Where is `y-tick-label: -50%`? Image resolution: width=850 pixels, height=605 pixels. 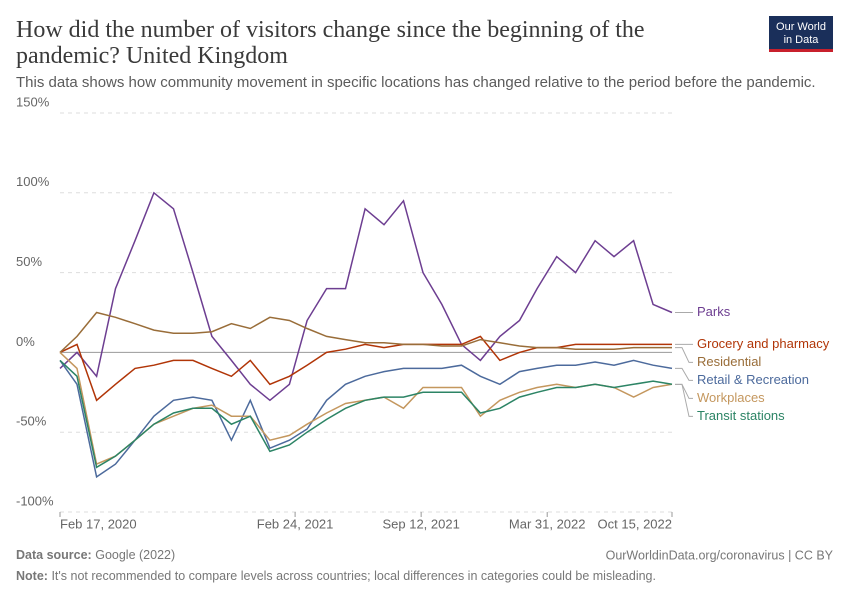
y-tick-label: -50% is located at coordinates (31, 421).